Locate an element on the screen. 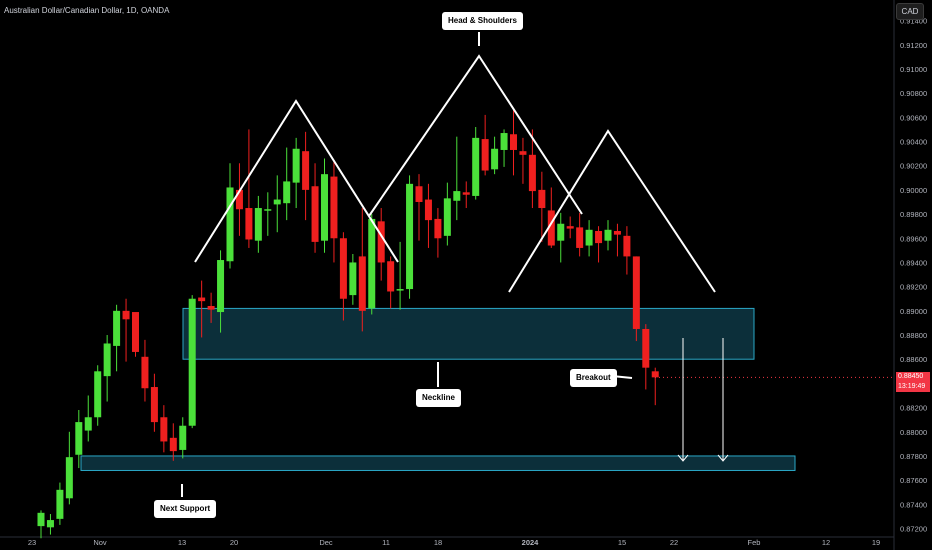 The width and height of the screenshot is (932, 550). zone-next_support is located at coordinates (438, 463).